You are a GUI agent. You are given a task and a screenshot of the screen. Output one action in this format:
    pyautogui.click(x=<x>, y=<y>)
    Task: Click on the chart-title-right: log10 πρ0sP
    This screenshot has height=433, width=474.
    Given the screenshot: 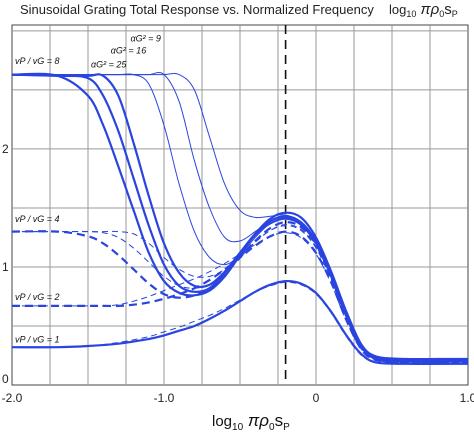 What is the action you would take?
    pyautogui.click(x=423, y=10)
    